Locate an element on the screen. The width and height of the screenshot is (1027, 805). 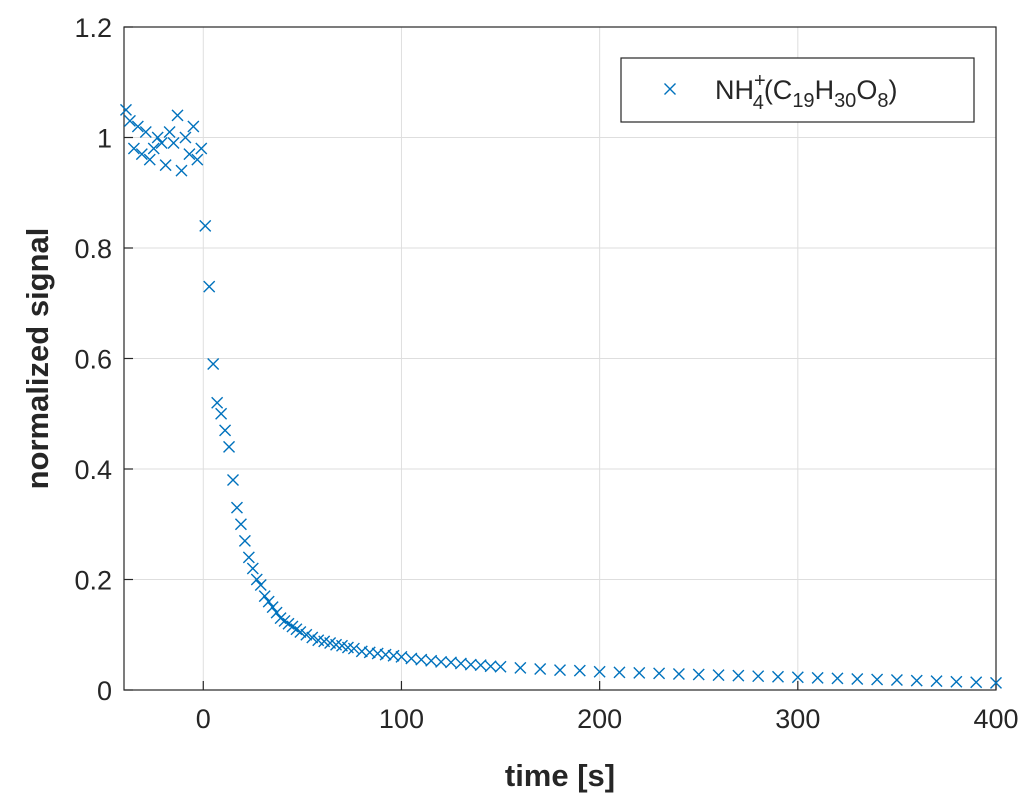
x-axis-title: time [s] is located at coordinates (560, 775).